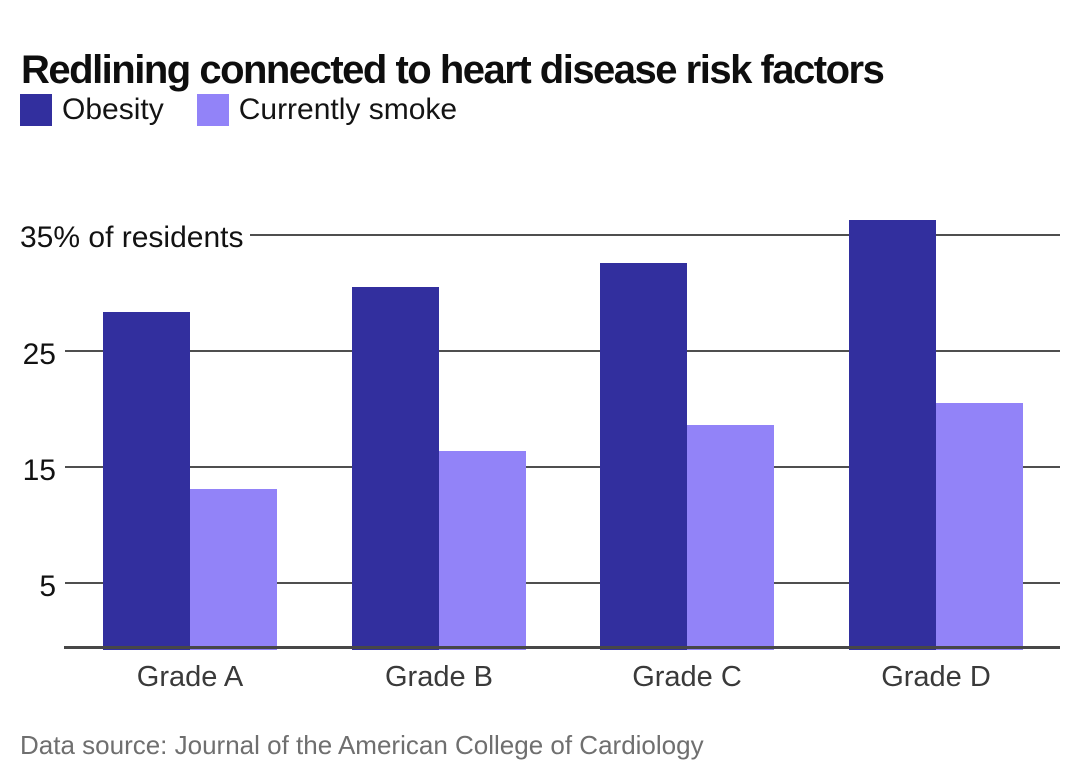 The height and width of the screenshot is (778, 1080). Describe the element at coordinates (348, 109) in the screenshot. I see `legend-label-currently-smoke: Currently smoke` at that location.